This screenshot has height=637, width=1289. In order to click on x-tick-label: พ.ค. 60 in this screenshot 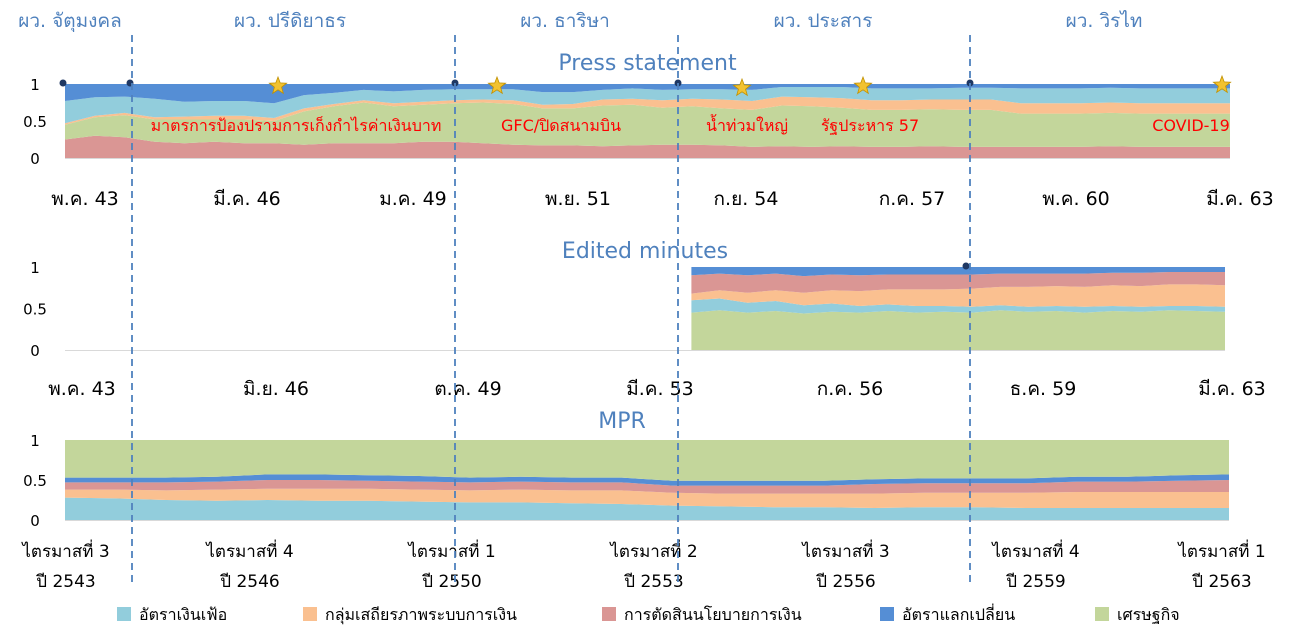, I will do `click(1076, 199)`.